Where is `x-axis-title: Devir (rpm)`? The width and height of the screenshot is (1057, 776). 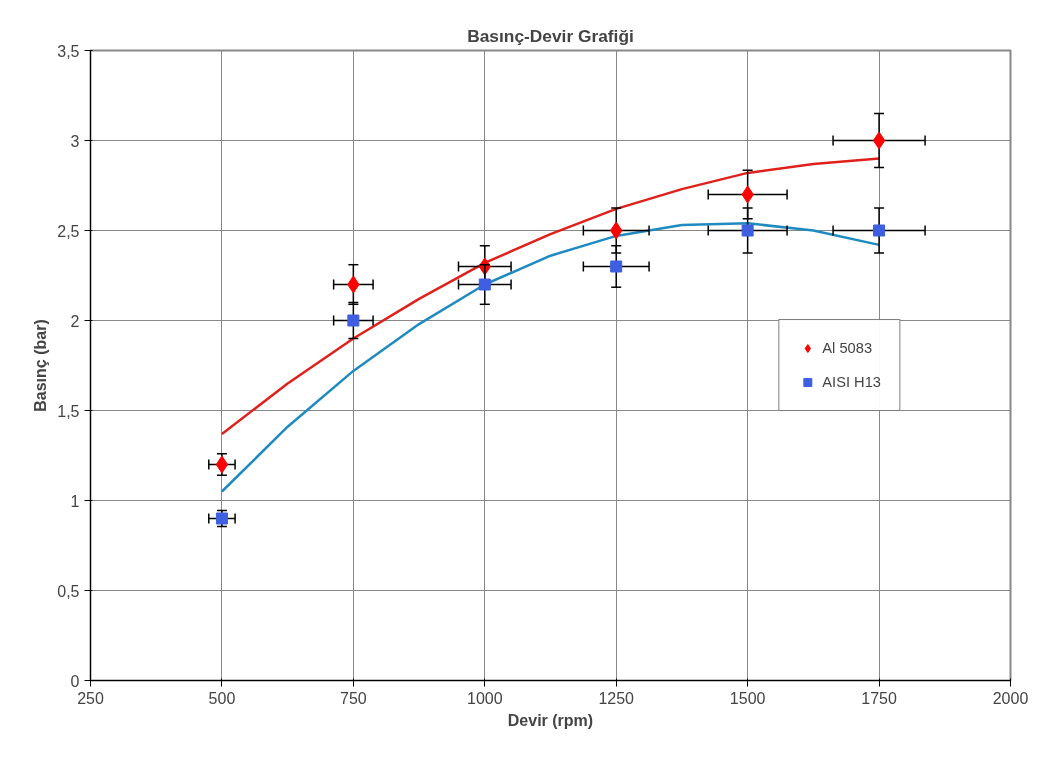 x-axis-title: Devir (rpm) is located at coordinates (550, 720).